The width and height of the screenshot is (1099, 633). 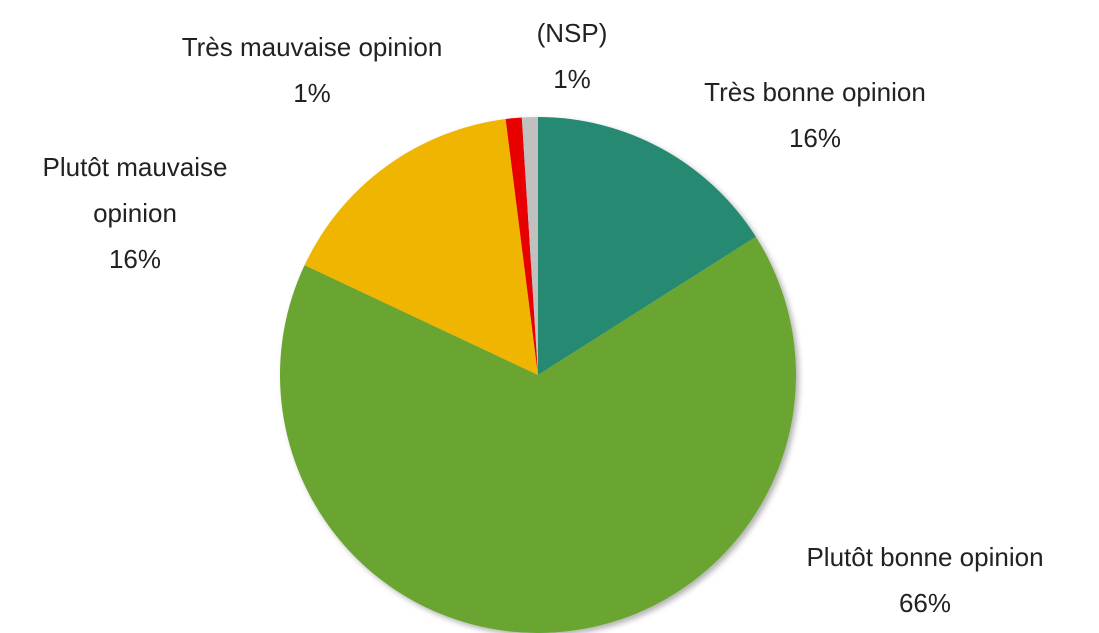 I want to click on slice-label: Très mauvaise opinion 1%, so click(x=312, y=70).